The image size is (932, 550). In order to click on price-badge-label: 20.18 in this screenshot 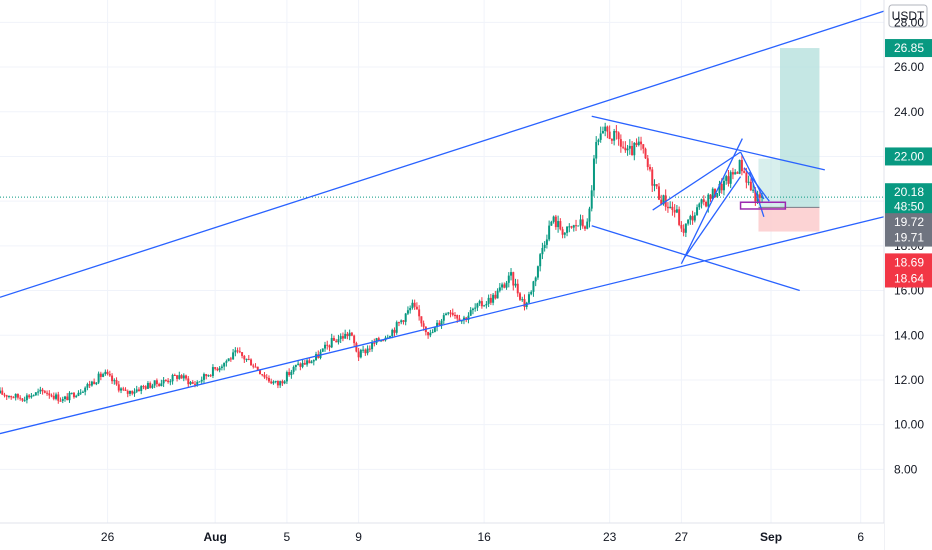, I will do `click(909, 192)`.